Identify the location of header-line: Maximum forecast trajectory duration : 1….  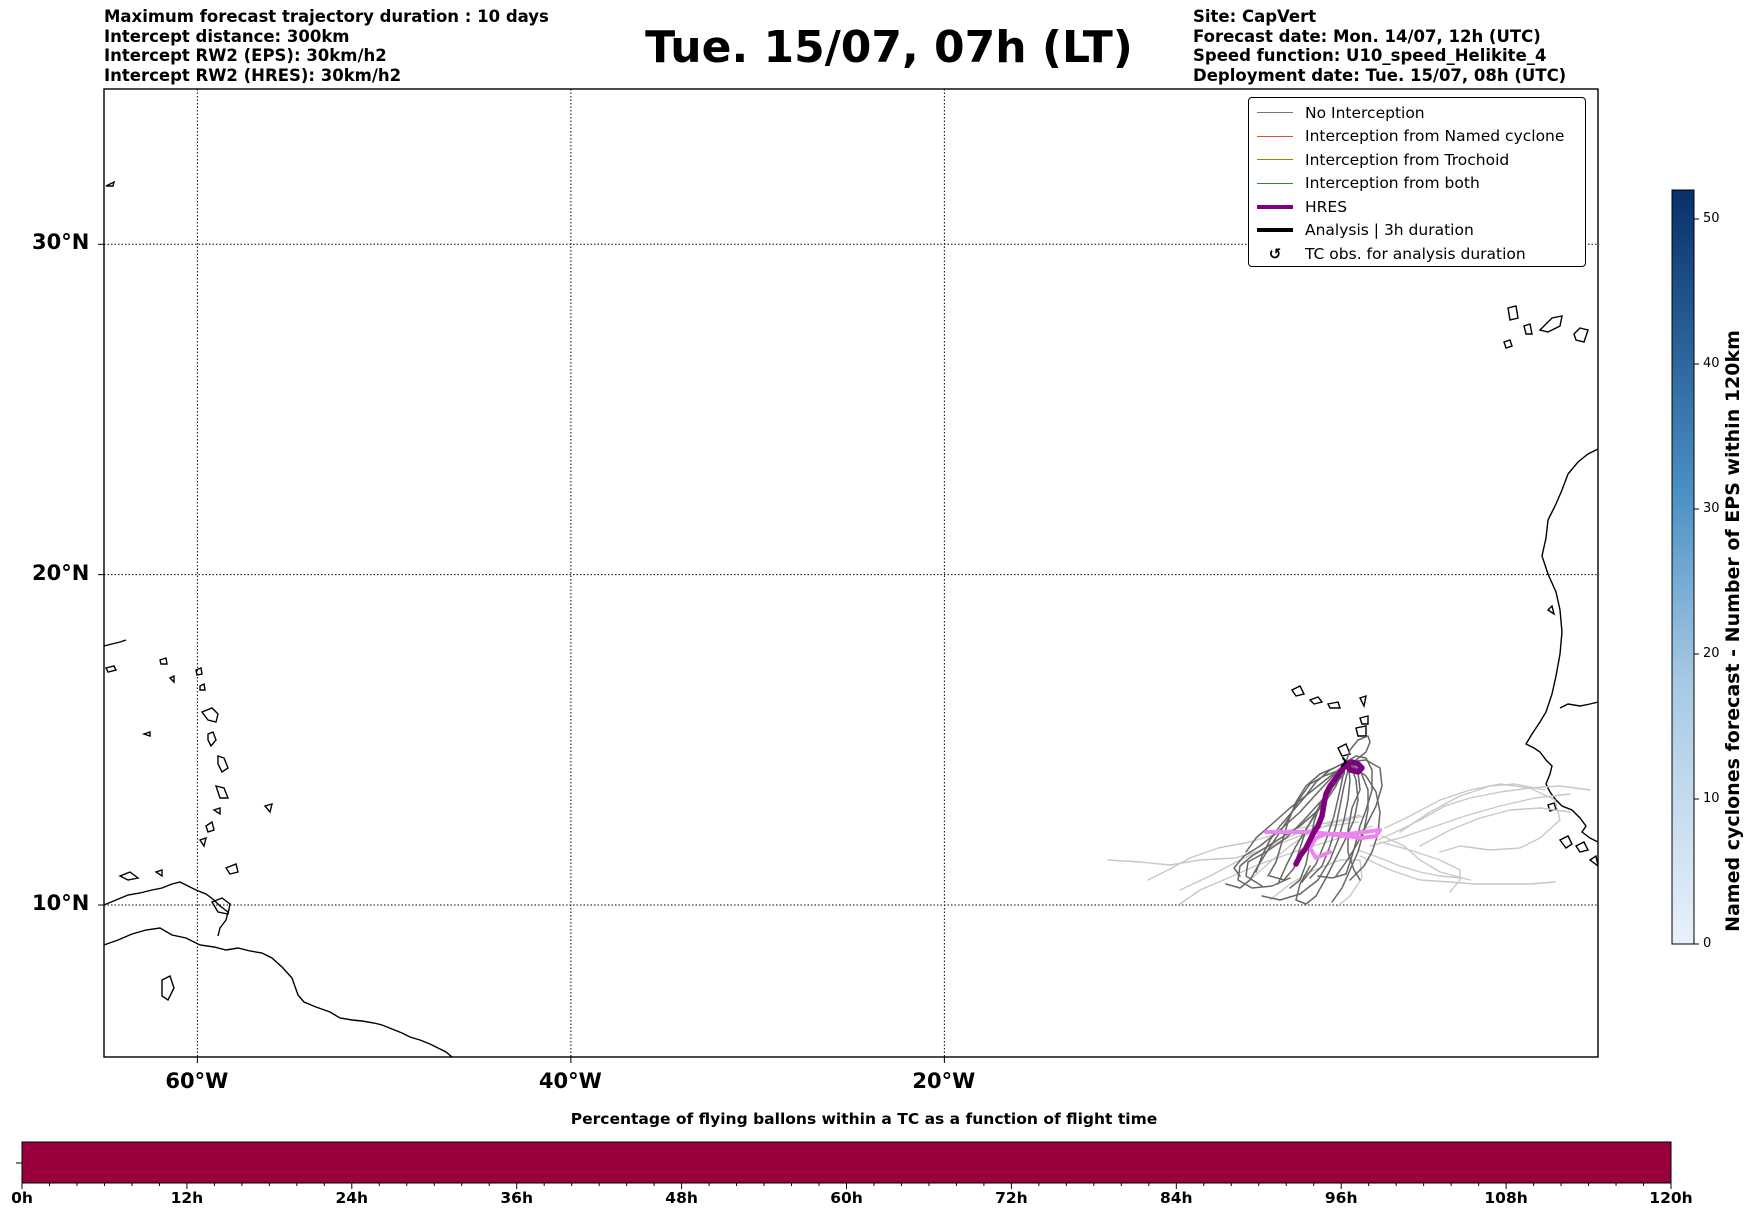
(326, 16).